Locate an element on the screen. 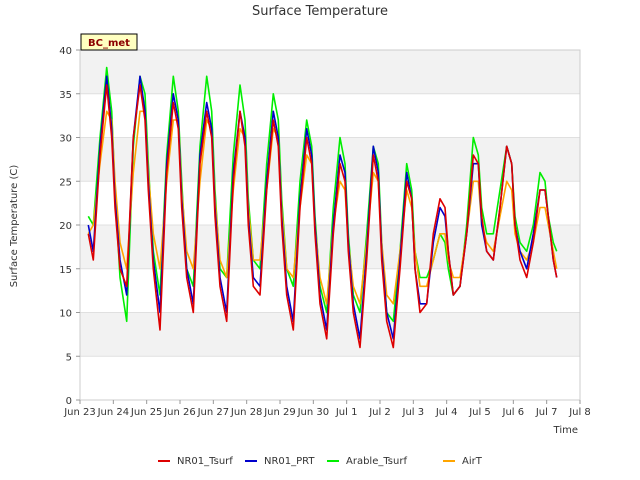 The width and height of the screenshot is (640, 480). x-tick-label: Jul 2 is located at coordinates (379, 412).